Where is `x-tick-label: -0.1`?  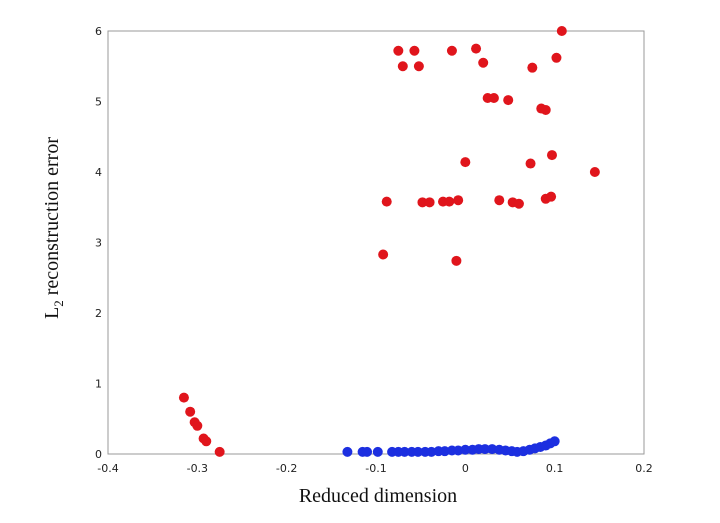
x-tick-label: -0.1 is located at coordinates (375, 468).